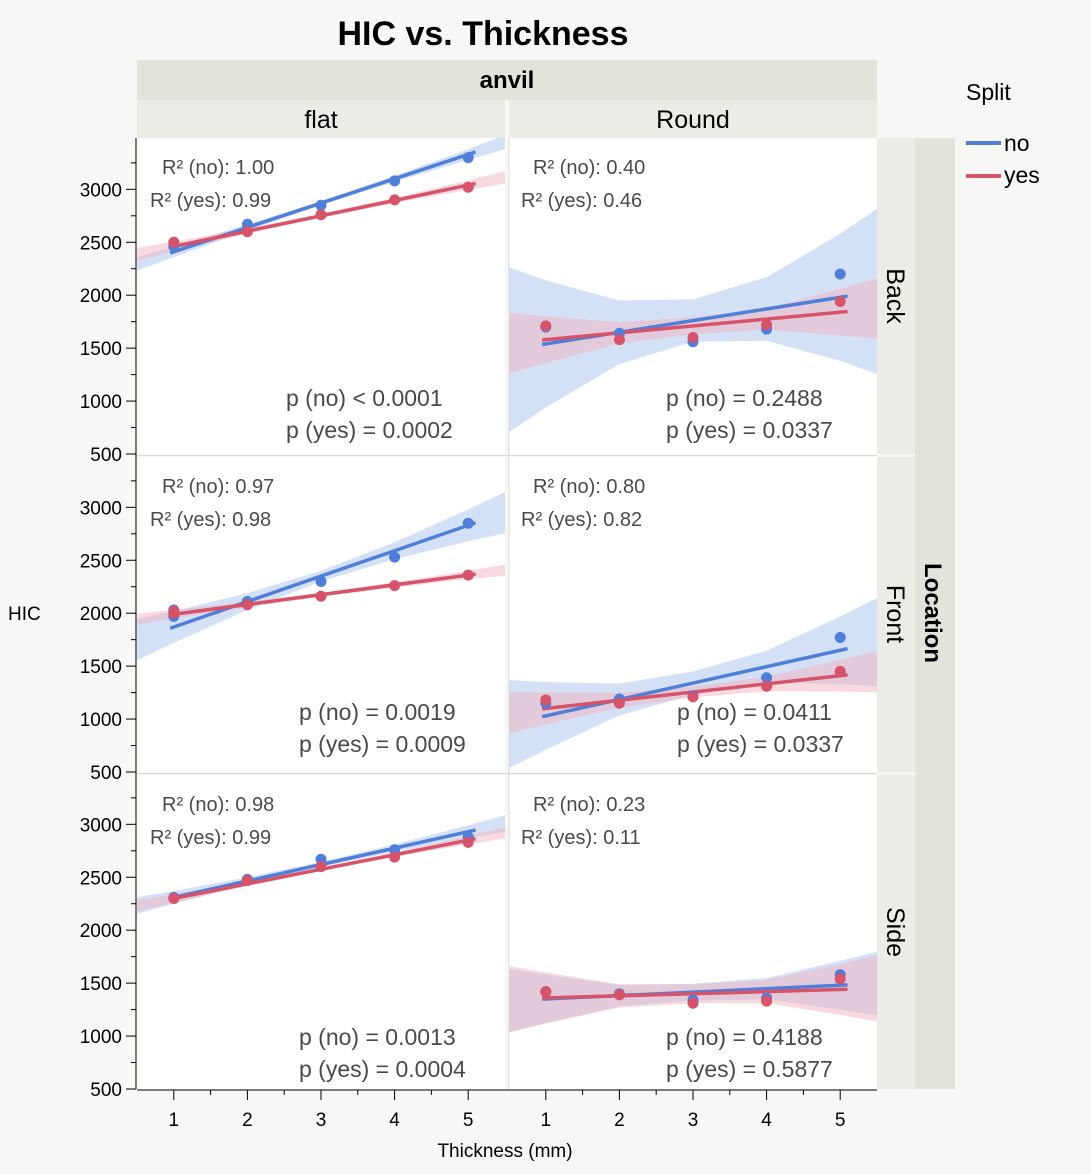  I want to click on fit-line-no, so click(323, 575).